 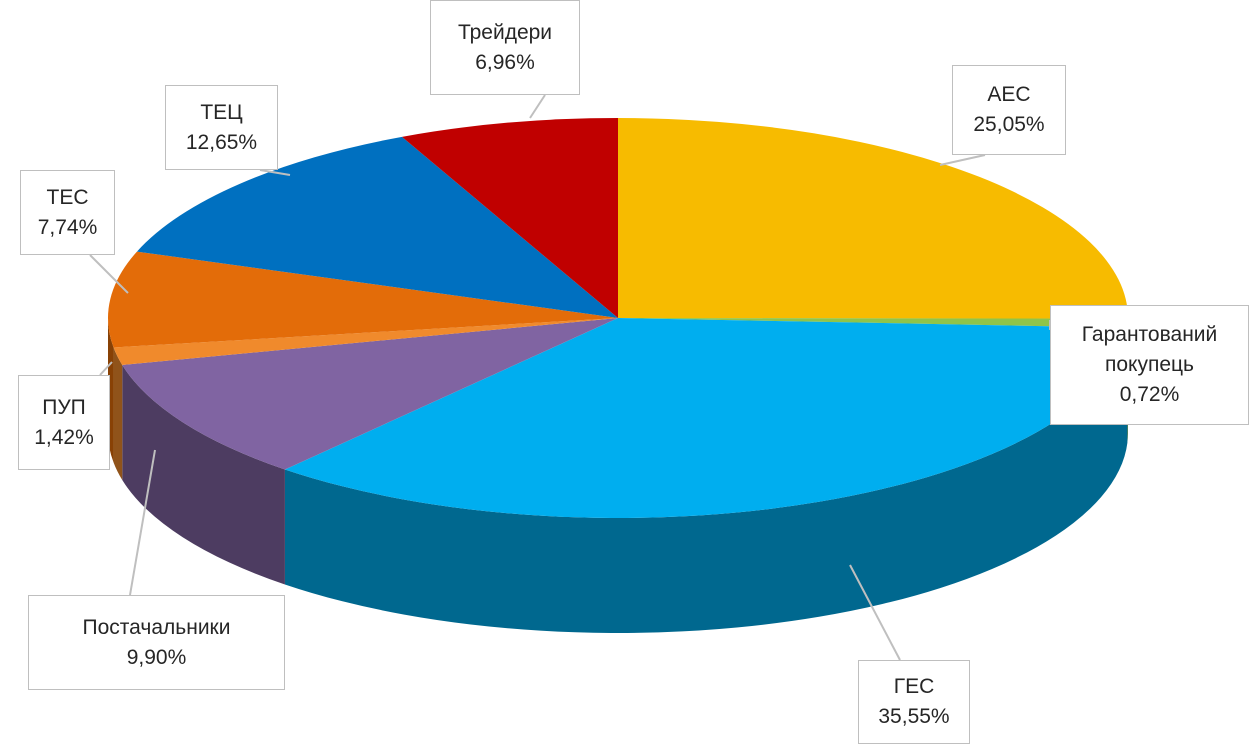 I want to click on category-label: Трейдери, so click(x=505, y=32).